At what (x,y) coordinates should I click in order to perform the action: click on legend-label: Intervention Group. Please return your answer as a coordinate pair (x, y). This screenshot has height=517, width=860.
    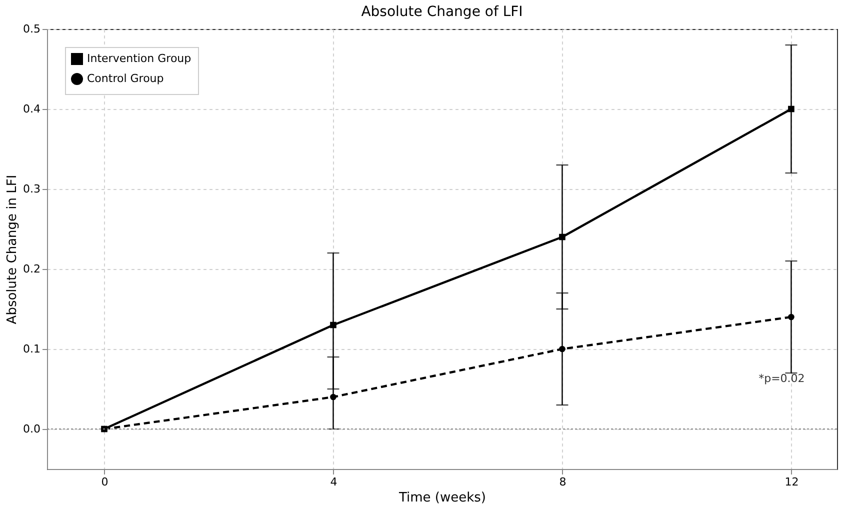
    Looking at the image, I should click on (139, 58).